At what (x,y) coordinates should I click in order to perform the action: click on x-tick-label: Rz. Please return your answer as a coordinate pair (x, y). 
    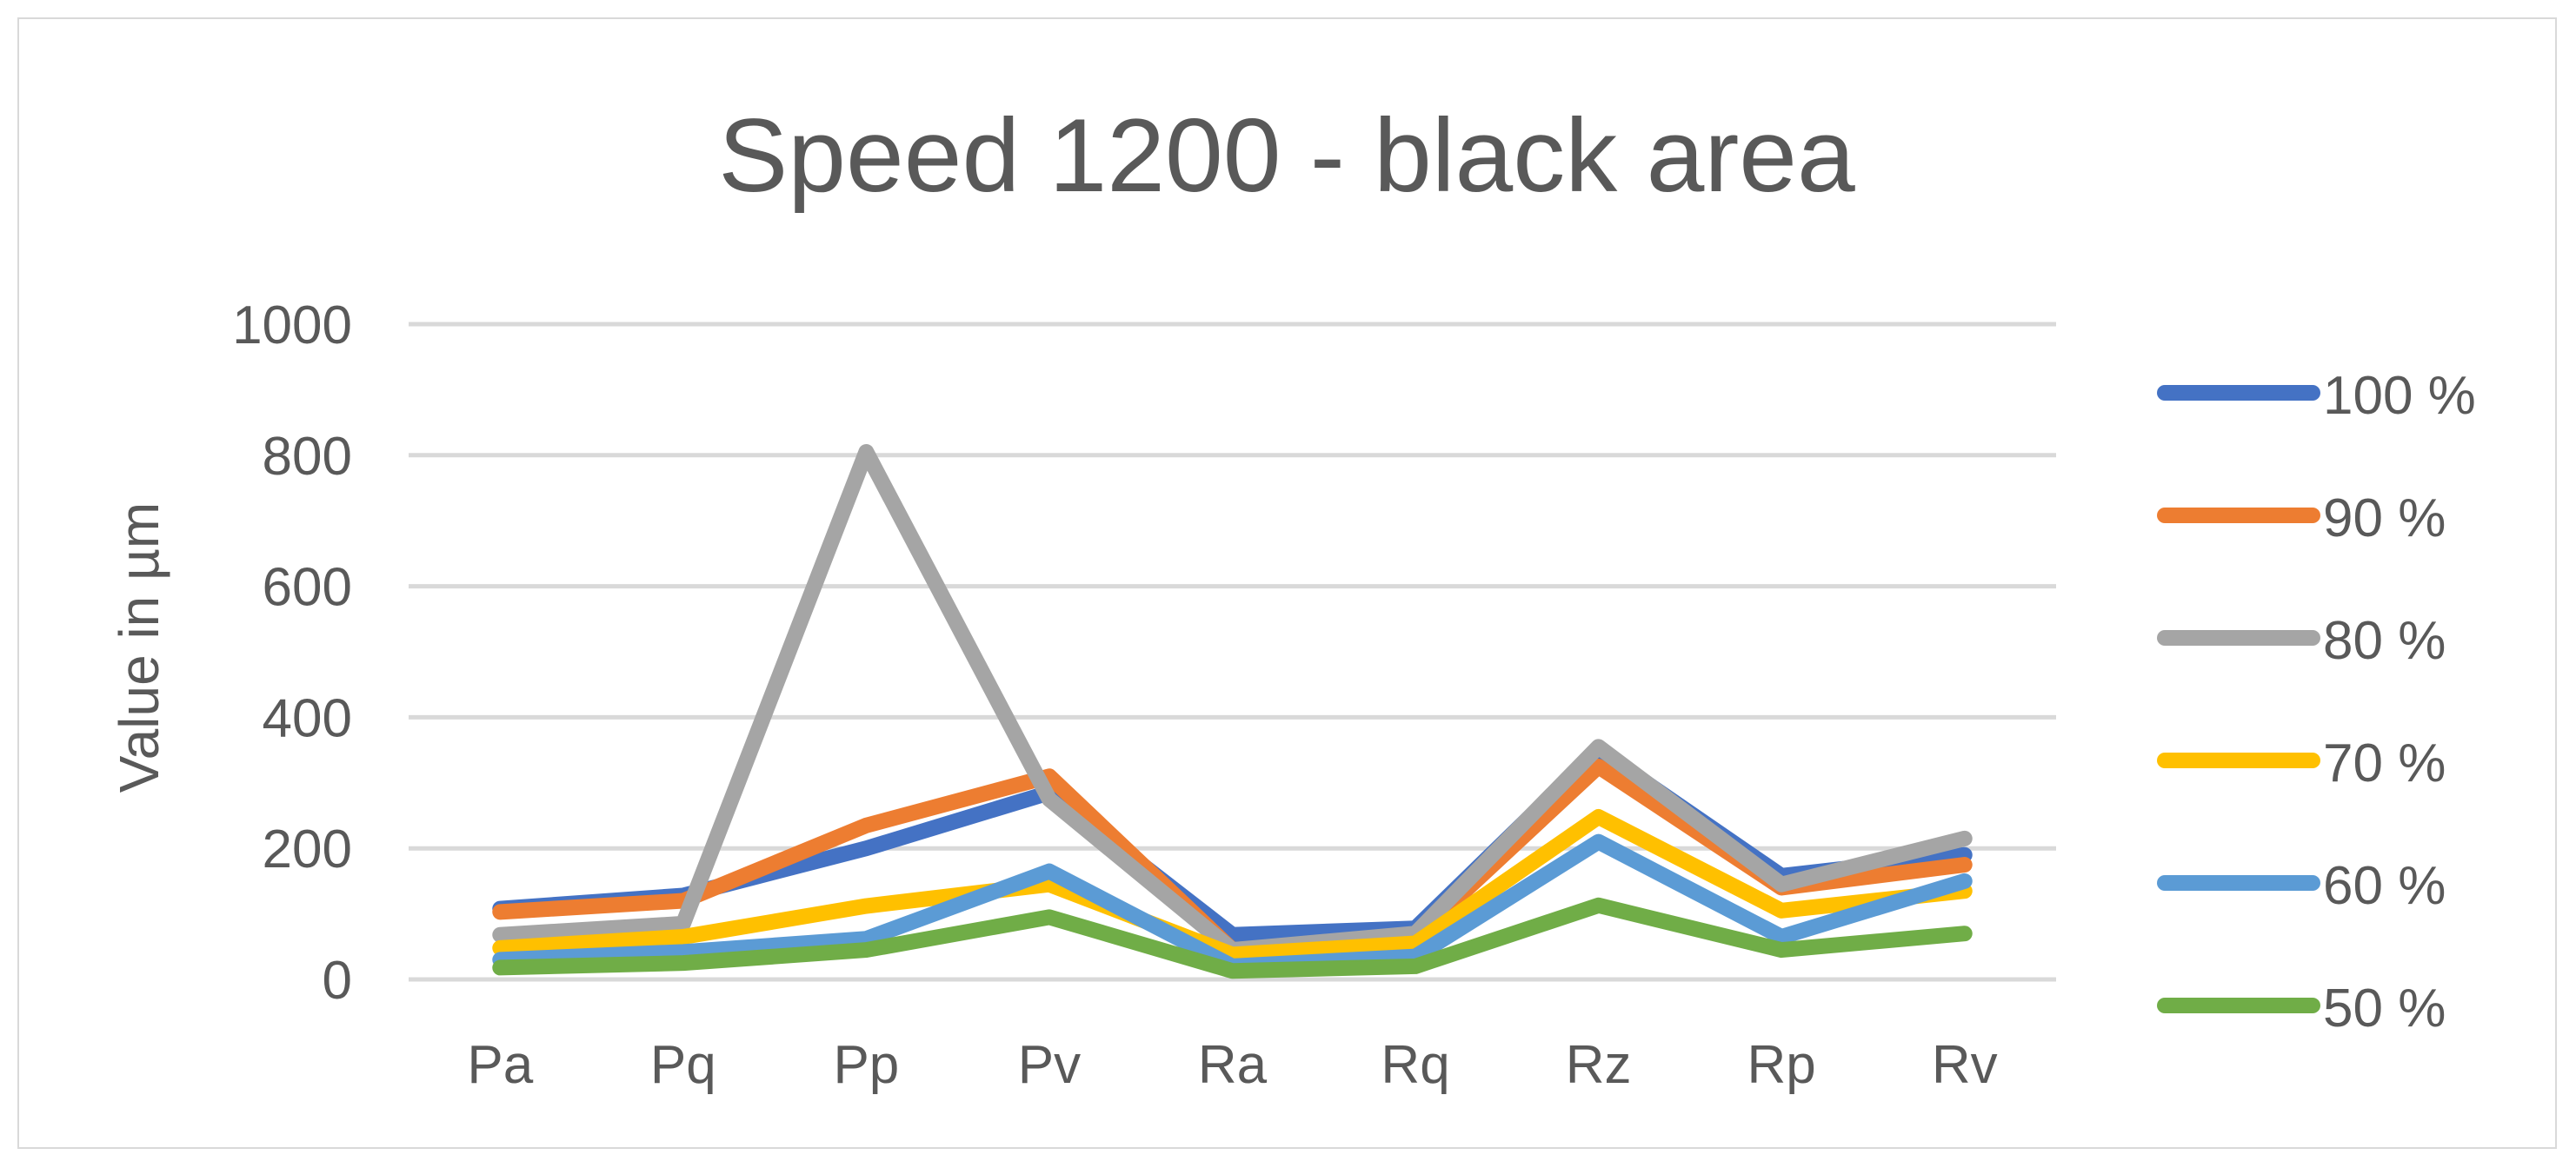
    Looking at the image, I should click on (1599, 1065).